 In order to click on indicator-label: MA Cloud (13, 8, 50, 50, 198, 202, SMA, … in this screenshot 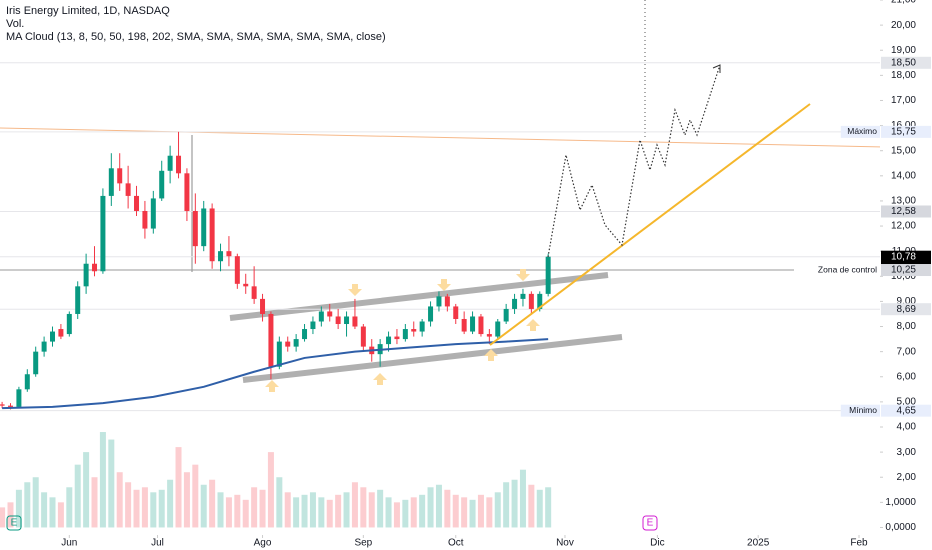, I will do `click(196, 37)`.